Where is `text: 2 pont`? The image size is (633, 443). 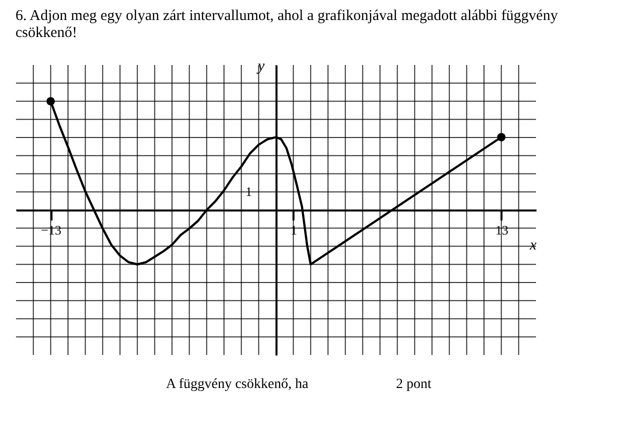 text: 2 pont is located at coordinates (414, 384).